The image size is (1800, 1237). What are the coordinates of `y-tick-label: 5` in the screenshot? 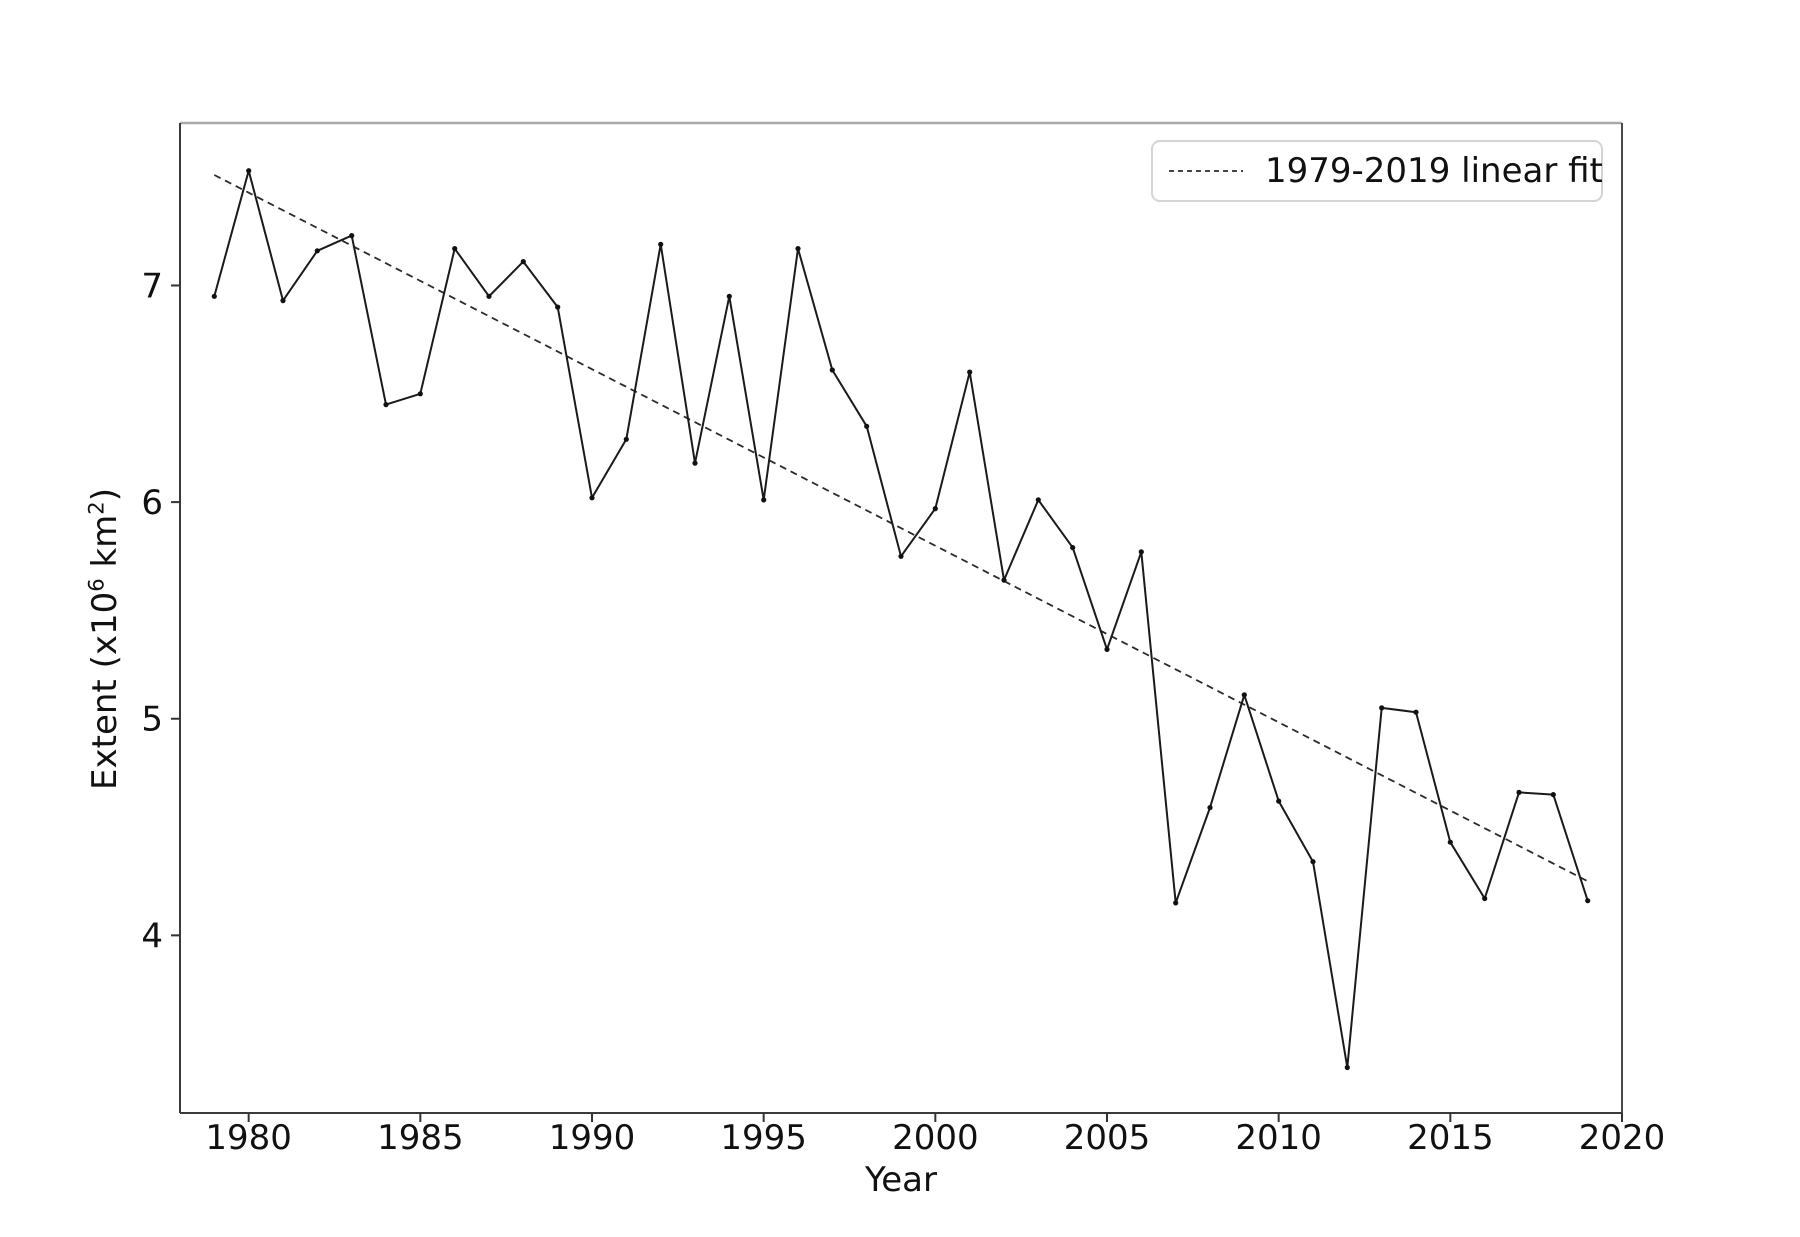 It's located at (152, 720).